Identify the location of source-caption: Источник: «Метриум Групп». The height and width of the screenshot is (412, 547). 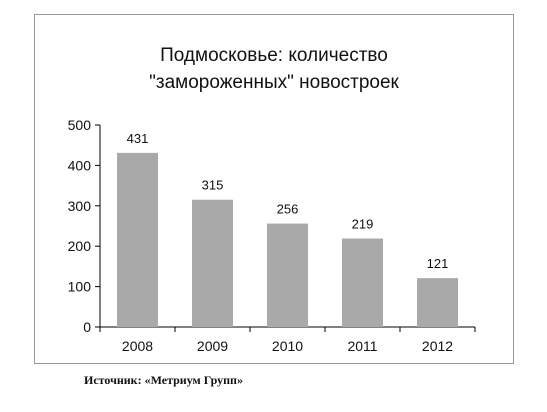
(163, 380).